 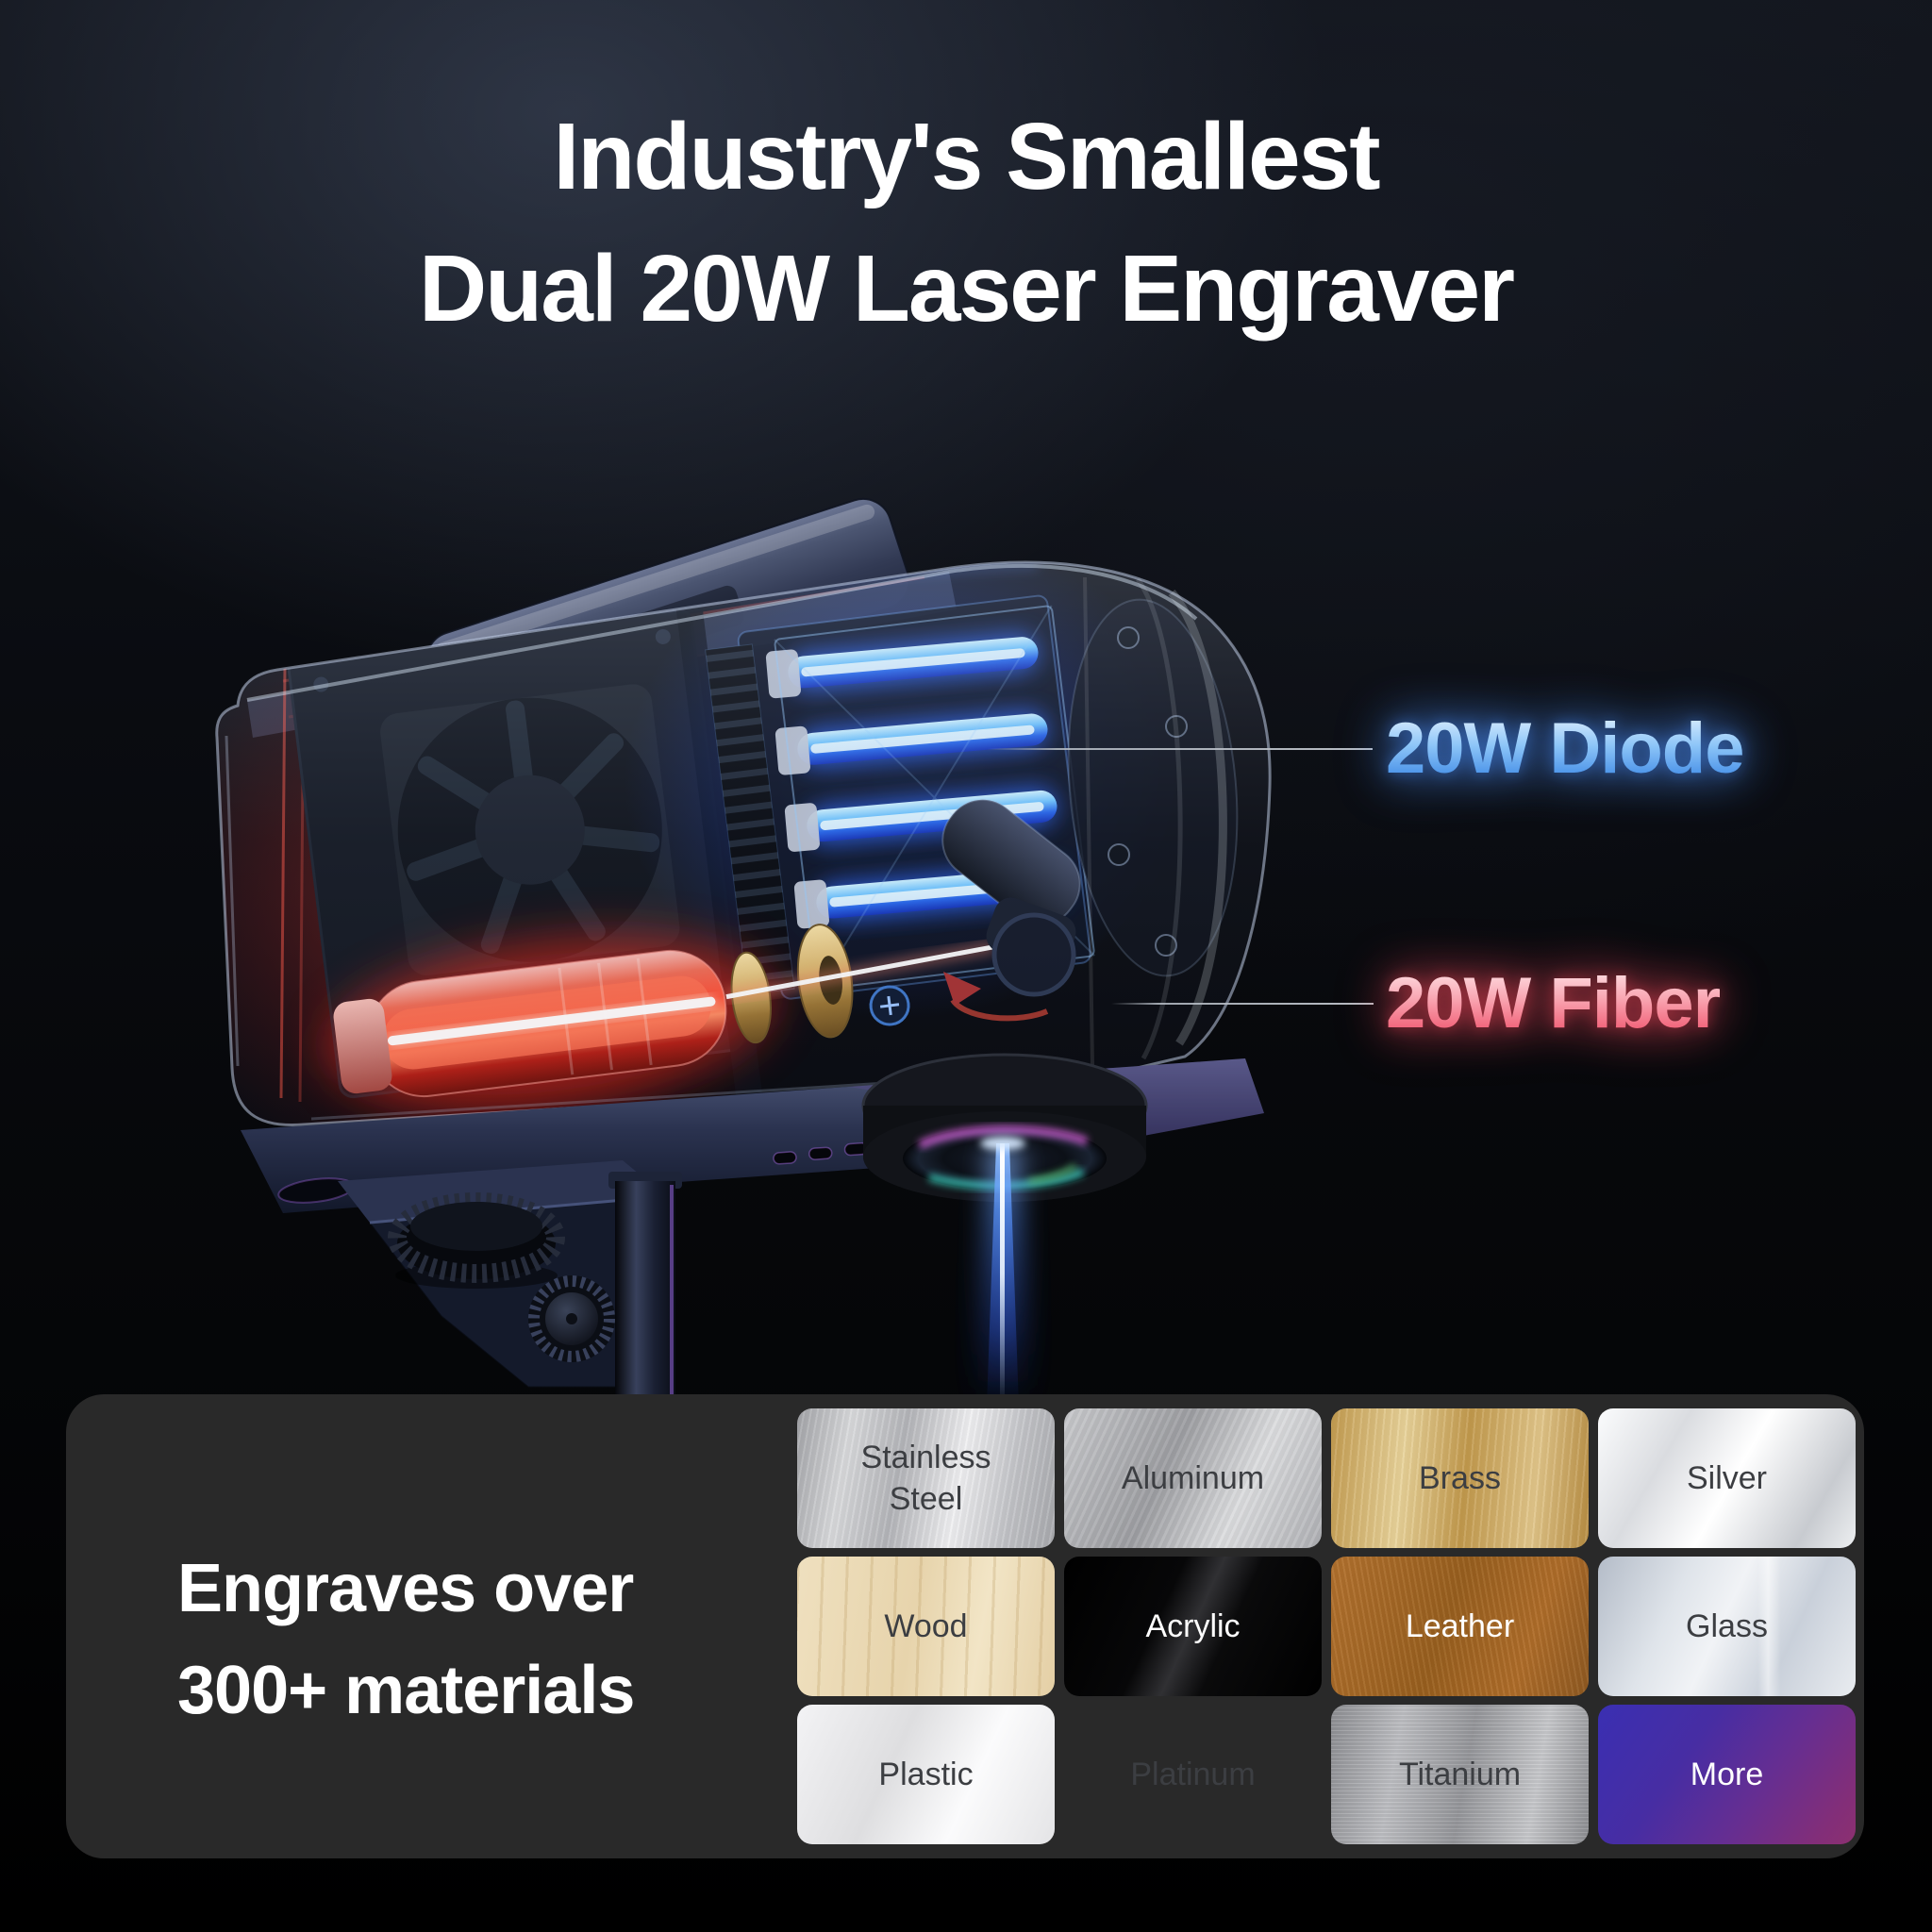 I want to click on material-tile-titanium: Titanium, so click(x=1460, y=1775).